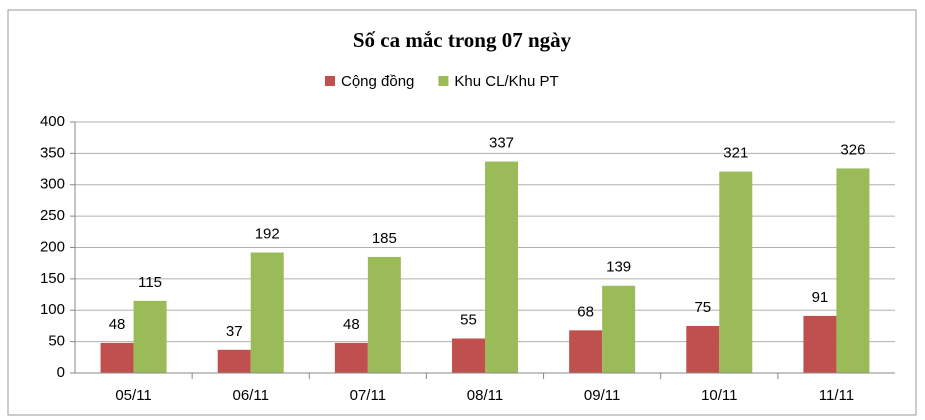  Describe the element at coordinates (368, 395) in the screenshot. I see `x-tick-label: 07/11` at that location.